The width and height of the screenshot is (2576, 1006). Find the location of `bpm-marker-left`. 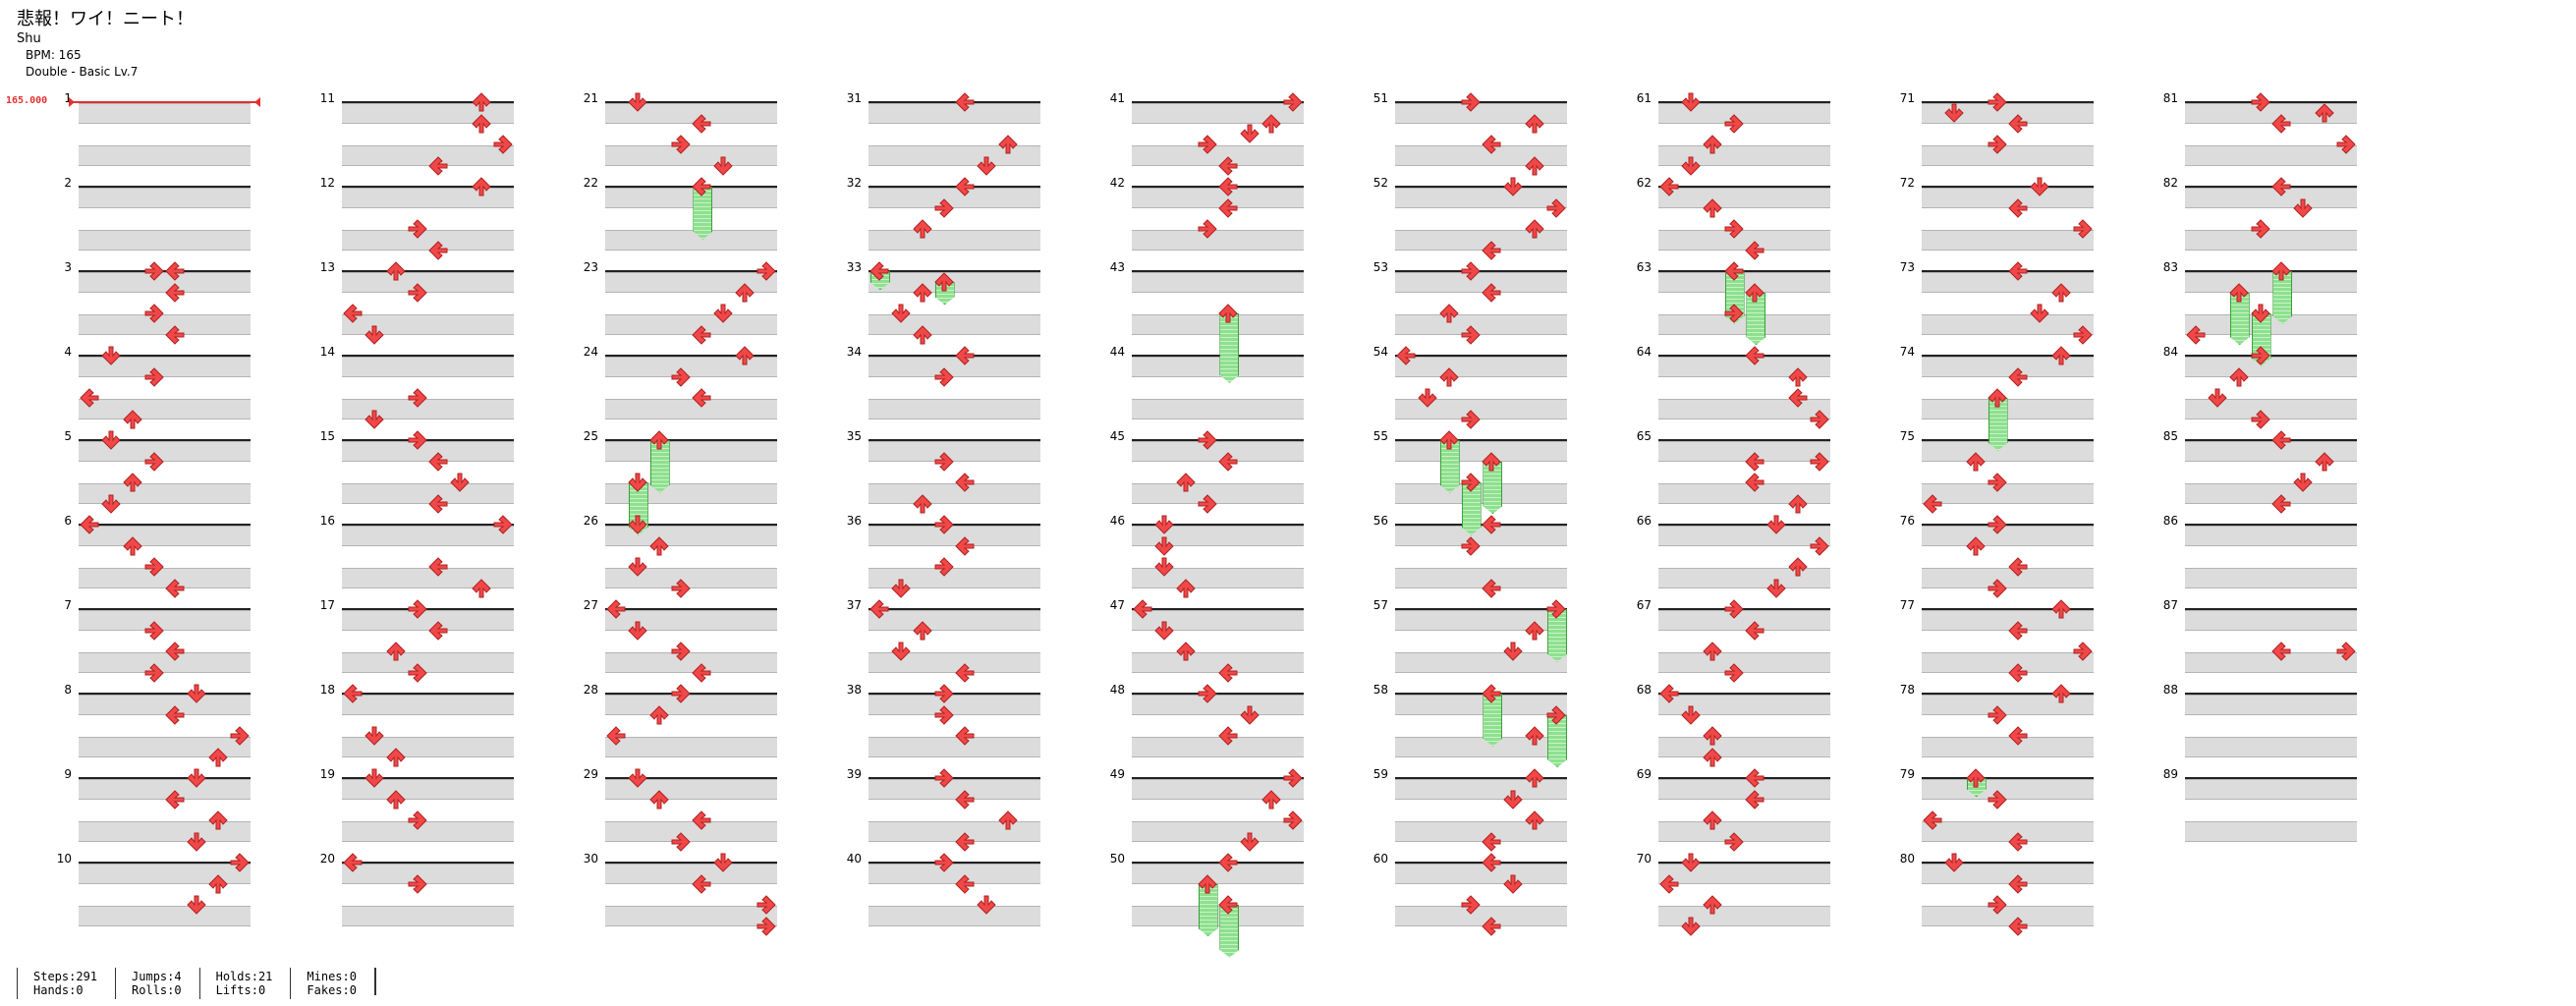

bpm-marker-left is located at coordinates (72, 102).